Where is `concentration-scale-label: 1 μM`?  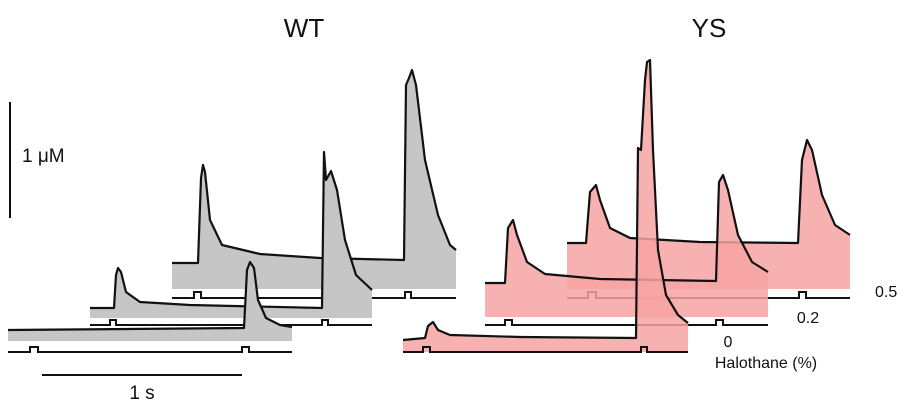 concentration-scale-label: 1 μM is located at coordinates (43, 156).